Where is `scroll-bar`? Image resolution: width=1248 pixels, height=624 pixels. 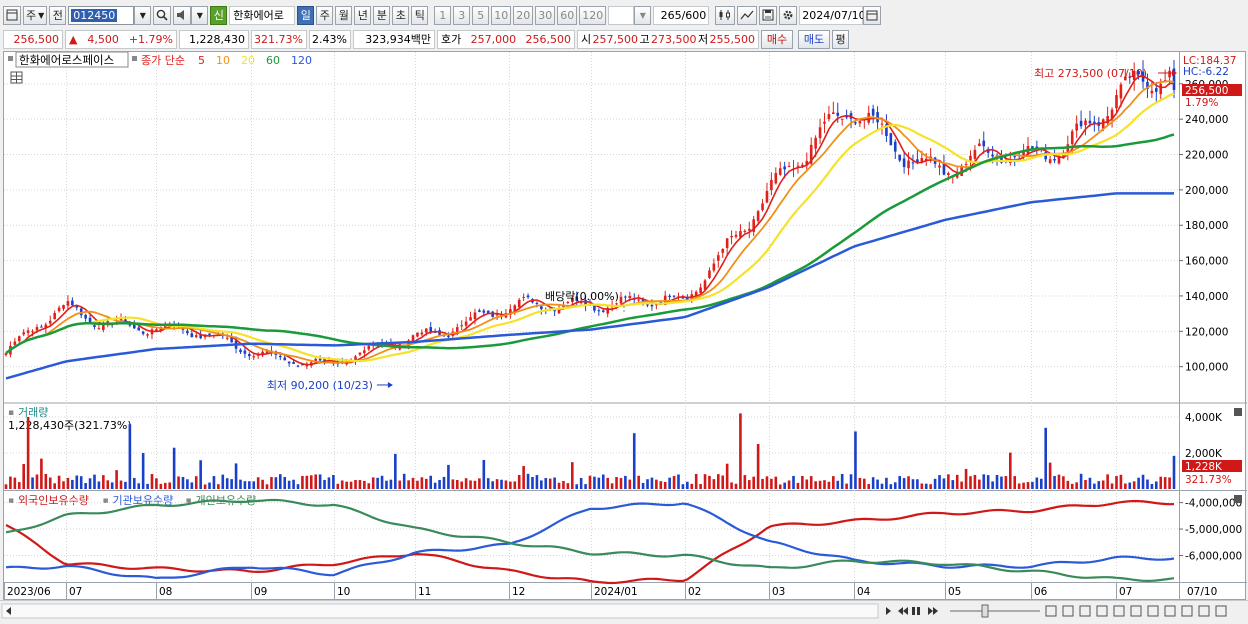 scroll-bar is located at coordinates (624, 610).